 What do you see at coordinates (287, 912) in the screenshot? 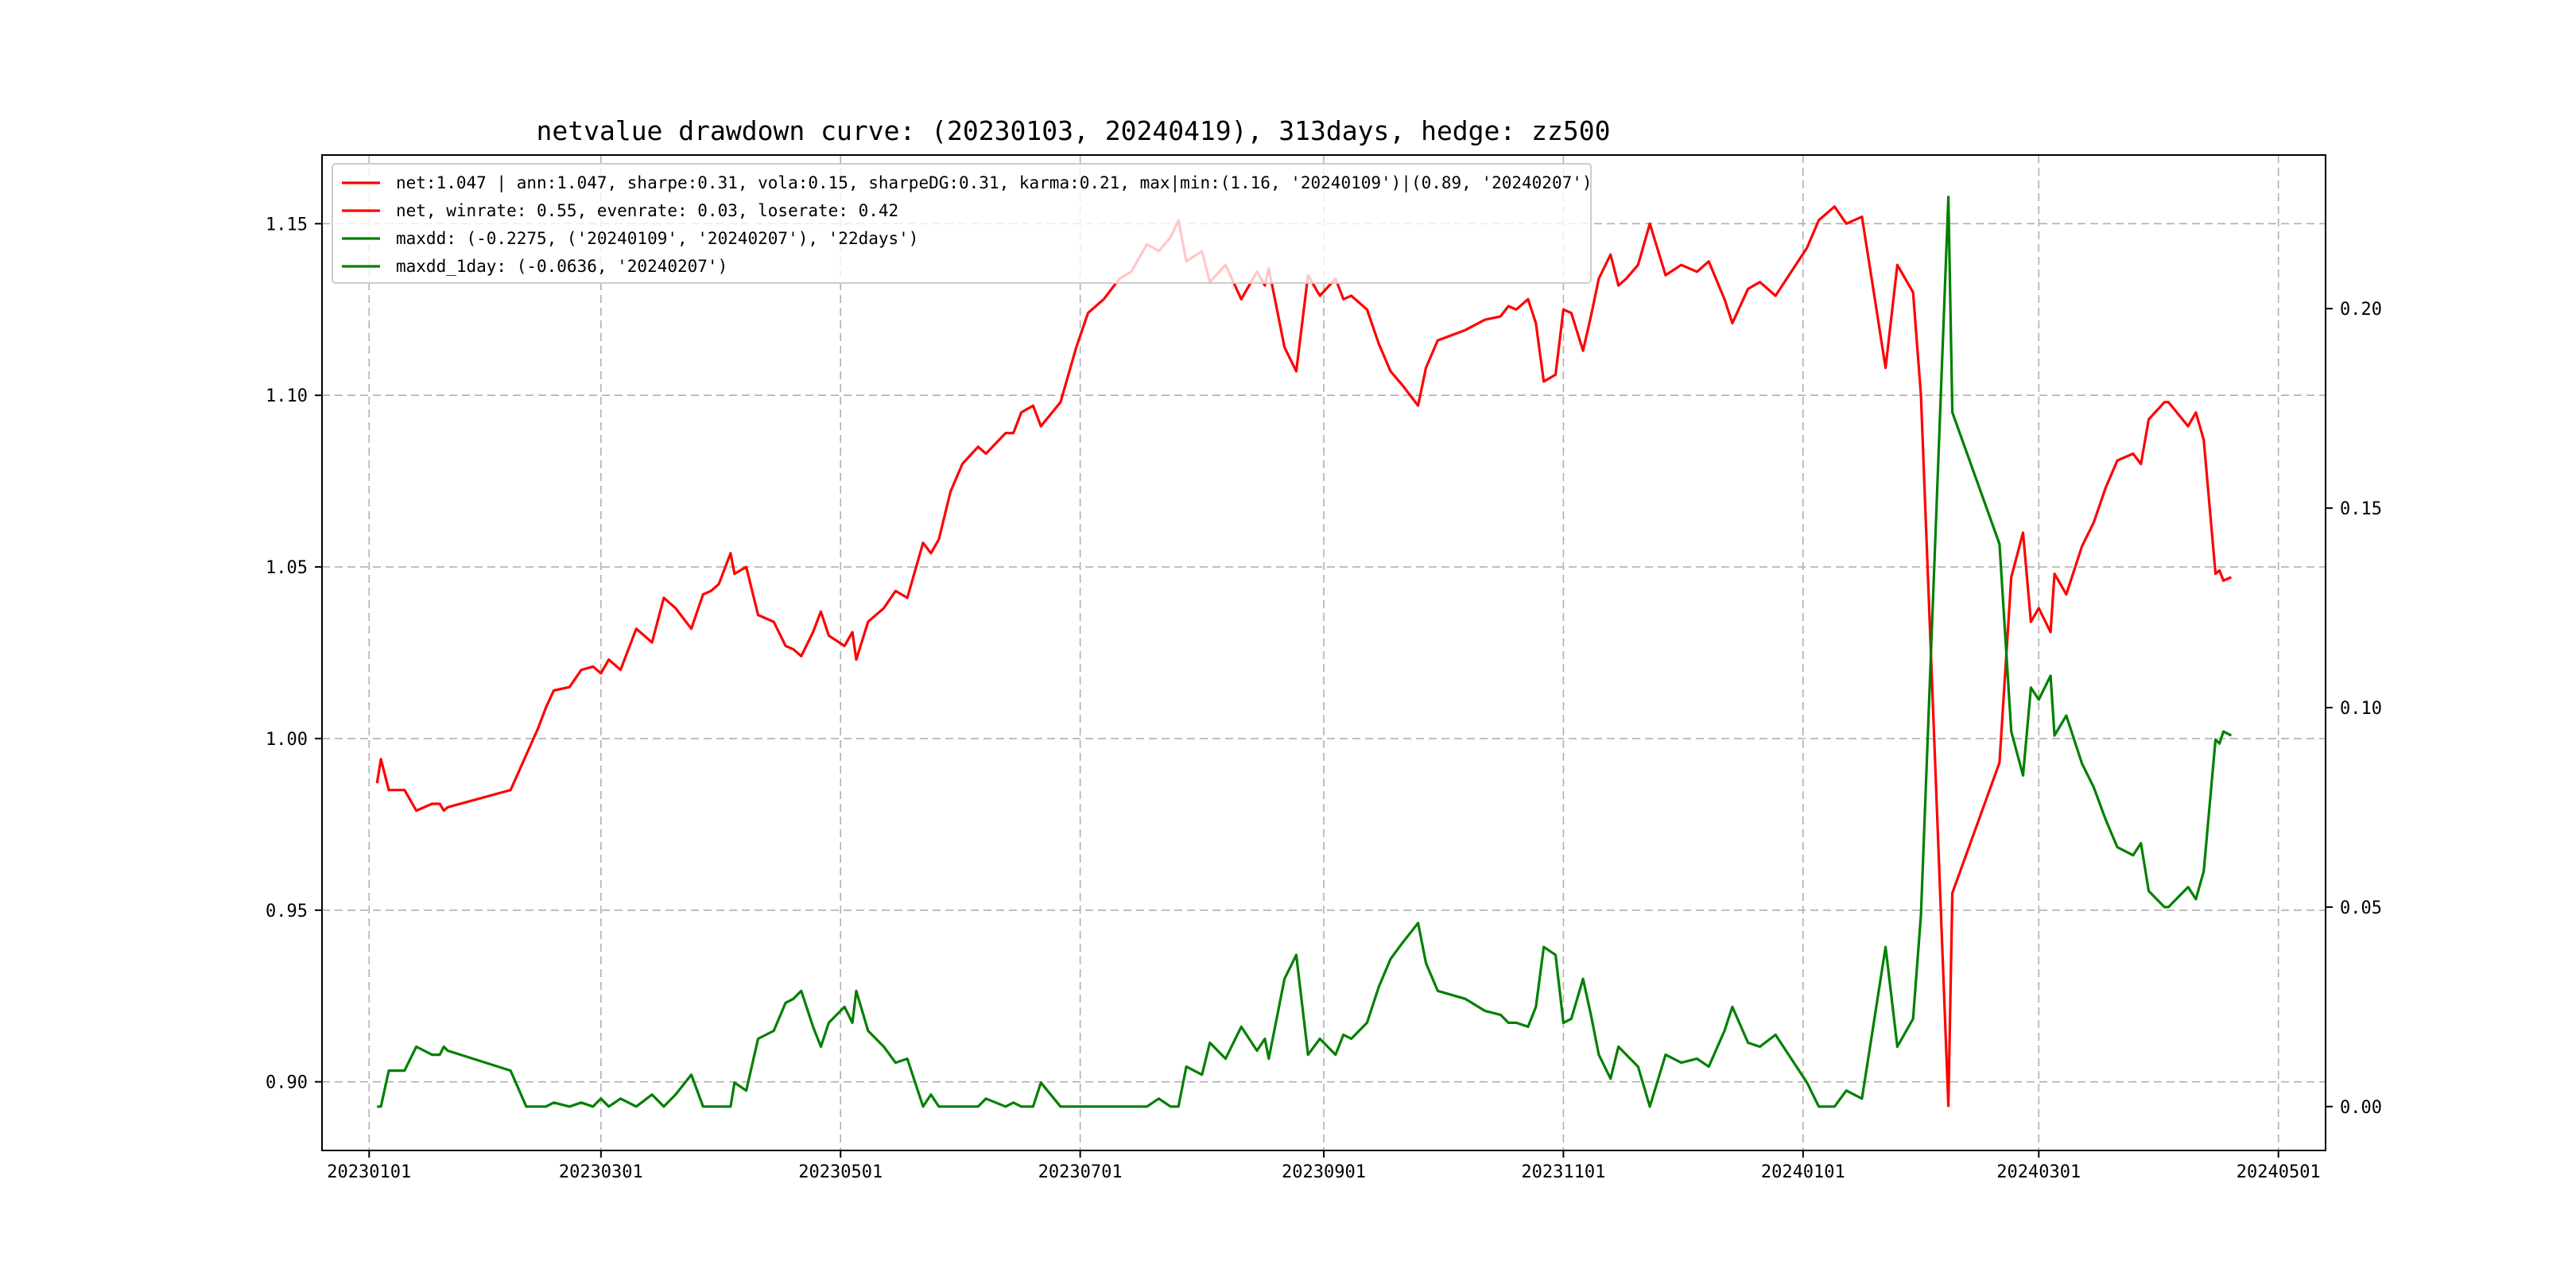
I see `left-tick-label: 0.95` at bounding box center [287, 912].